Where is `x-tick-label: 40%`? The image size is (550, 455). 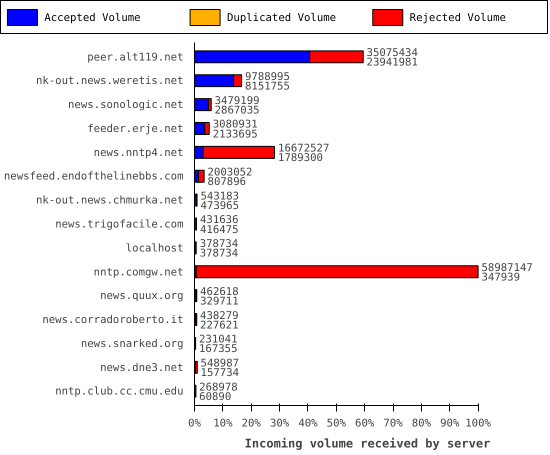
x-tick-label: 40% is located at coordinates (308, 423).